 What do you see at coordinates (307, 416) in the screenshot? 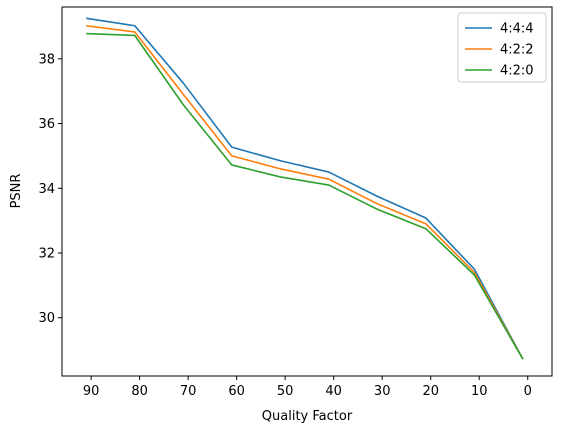
I see `x-axis-label: Quality Factor` at bounding box center [307, 416].